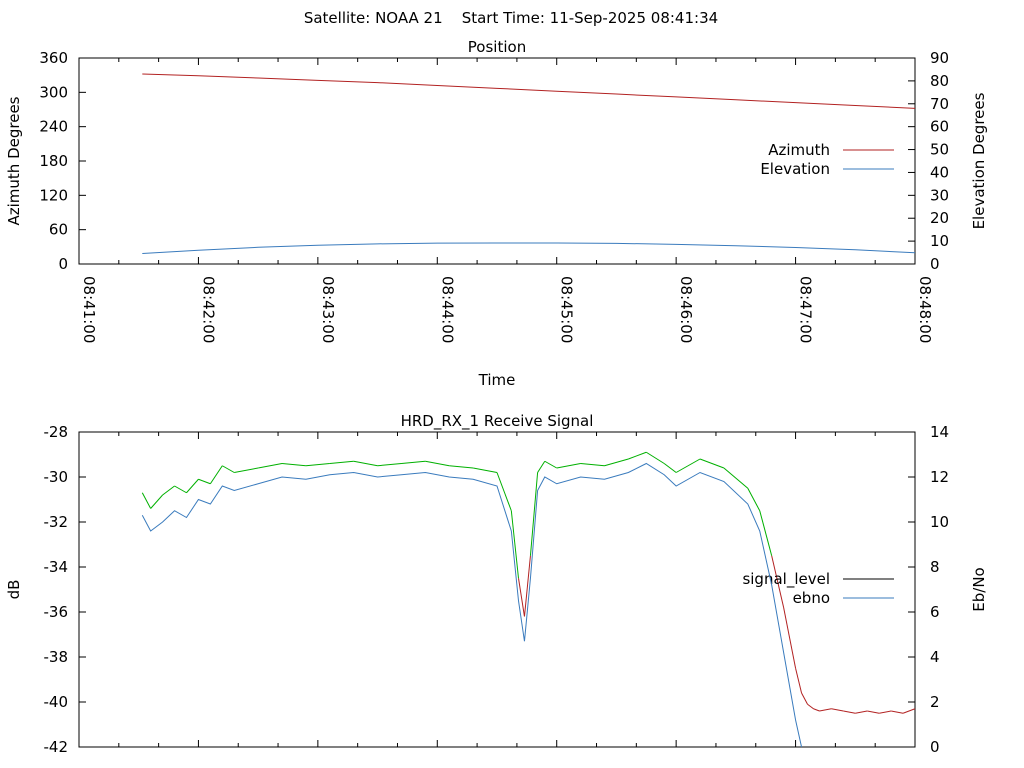 The width and height of the screenshot is (1024, 768). Describe the element at coordinates (795, 169) in the screenshot. I see `legend-label: Elevation` at that location.